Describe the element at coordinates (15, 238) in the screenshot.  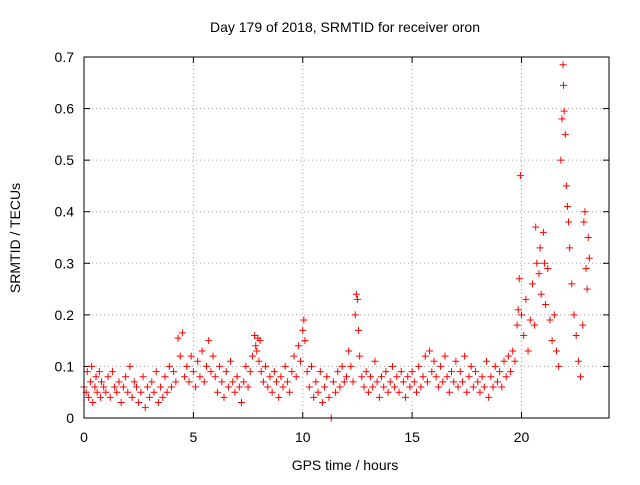
I see `y-axis-label: SRMTID / TECUs` at that location.